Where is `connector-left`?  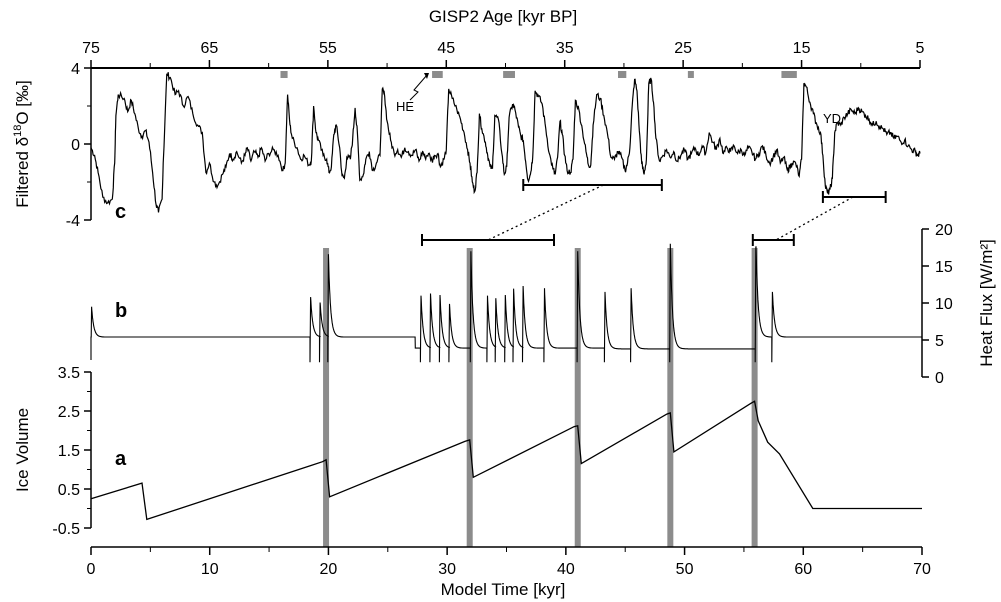 connector-left is located at coordinates (545, 212).